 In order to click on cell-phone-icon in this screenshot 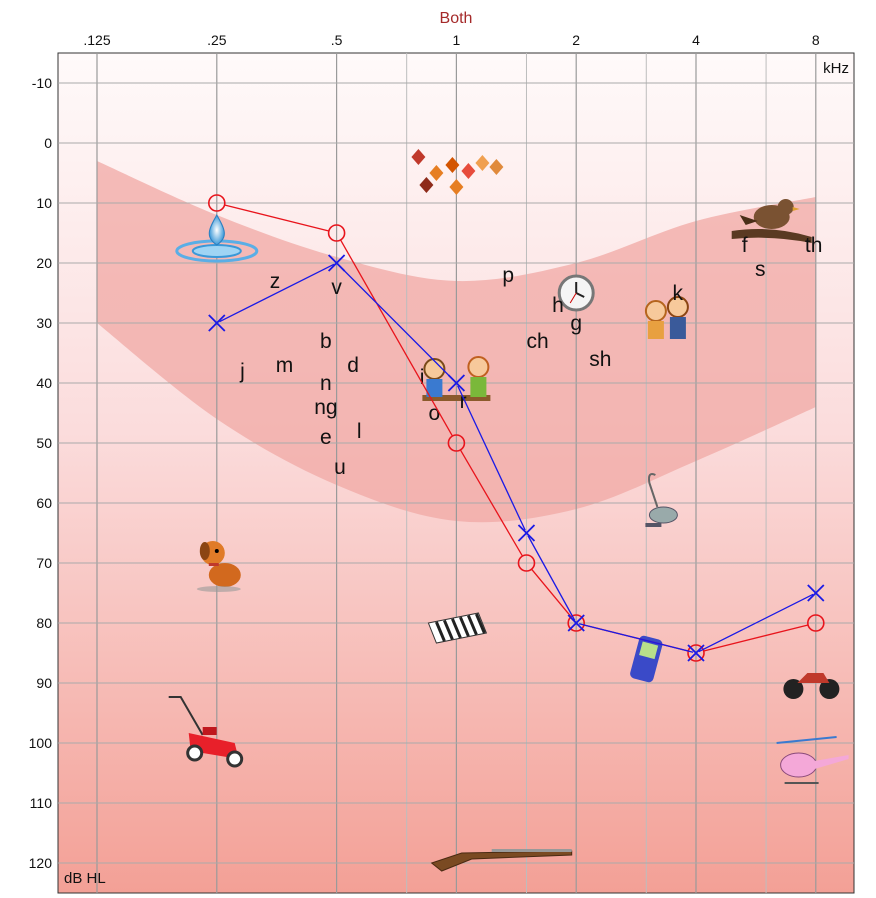, I will do `click(646, 659)`.